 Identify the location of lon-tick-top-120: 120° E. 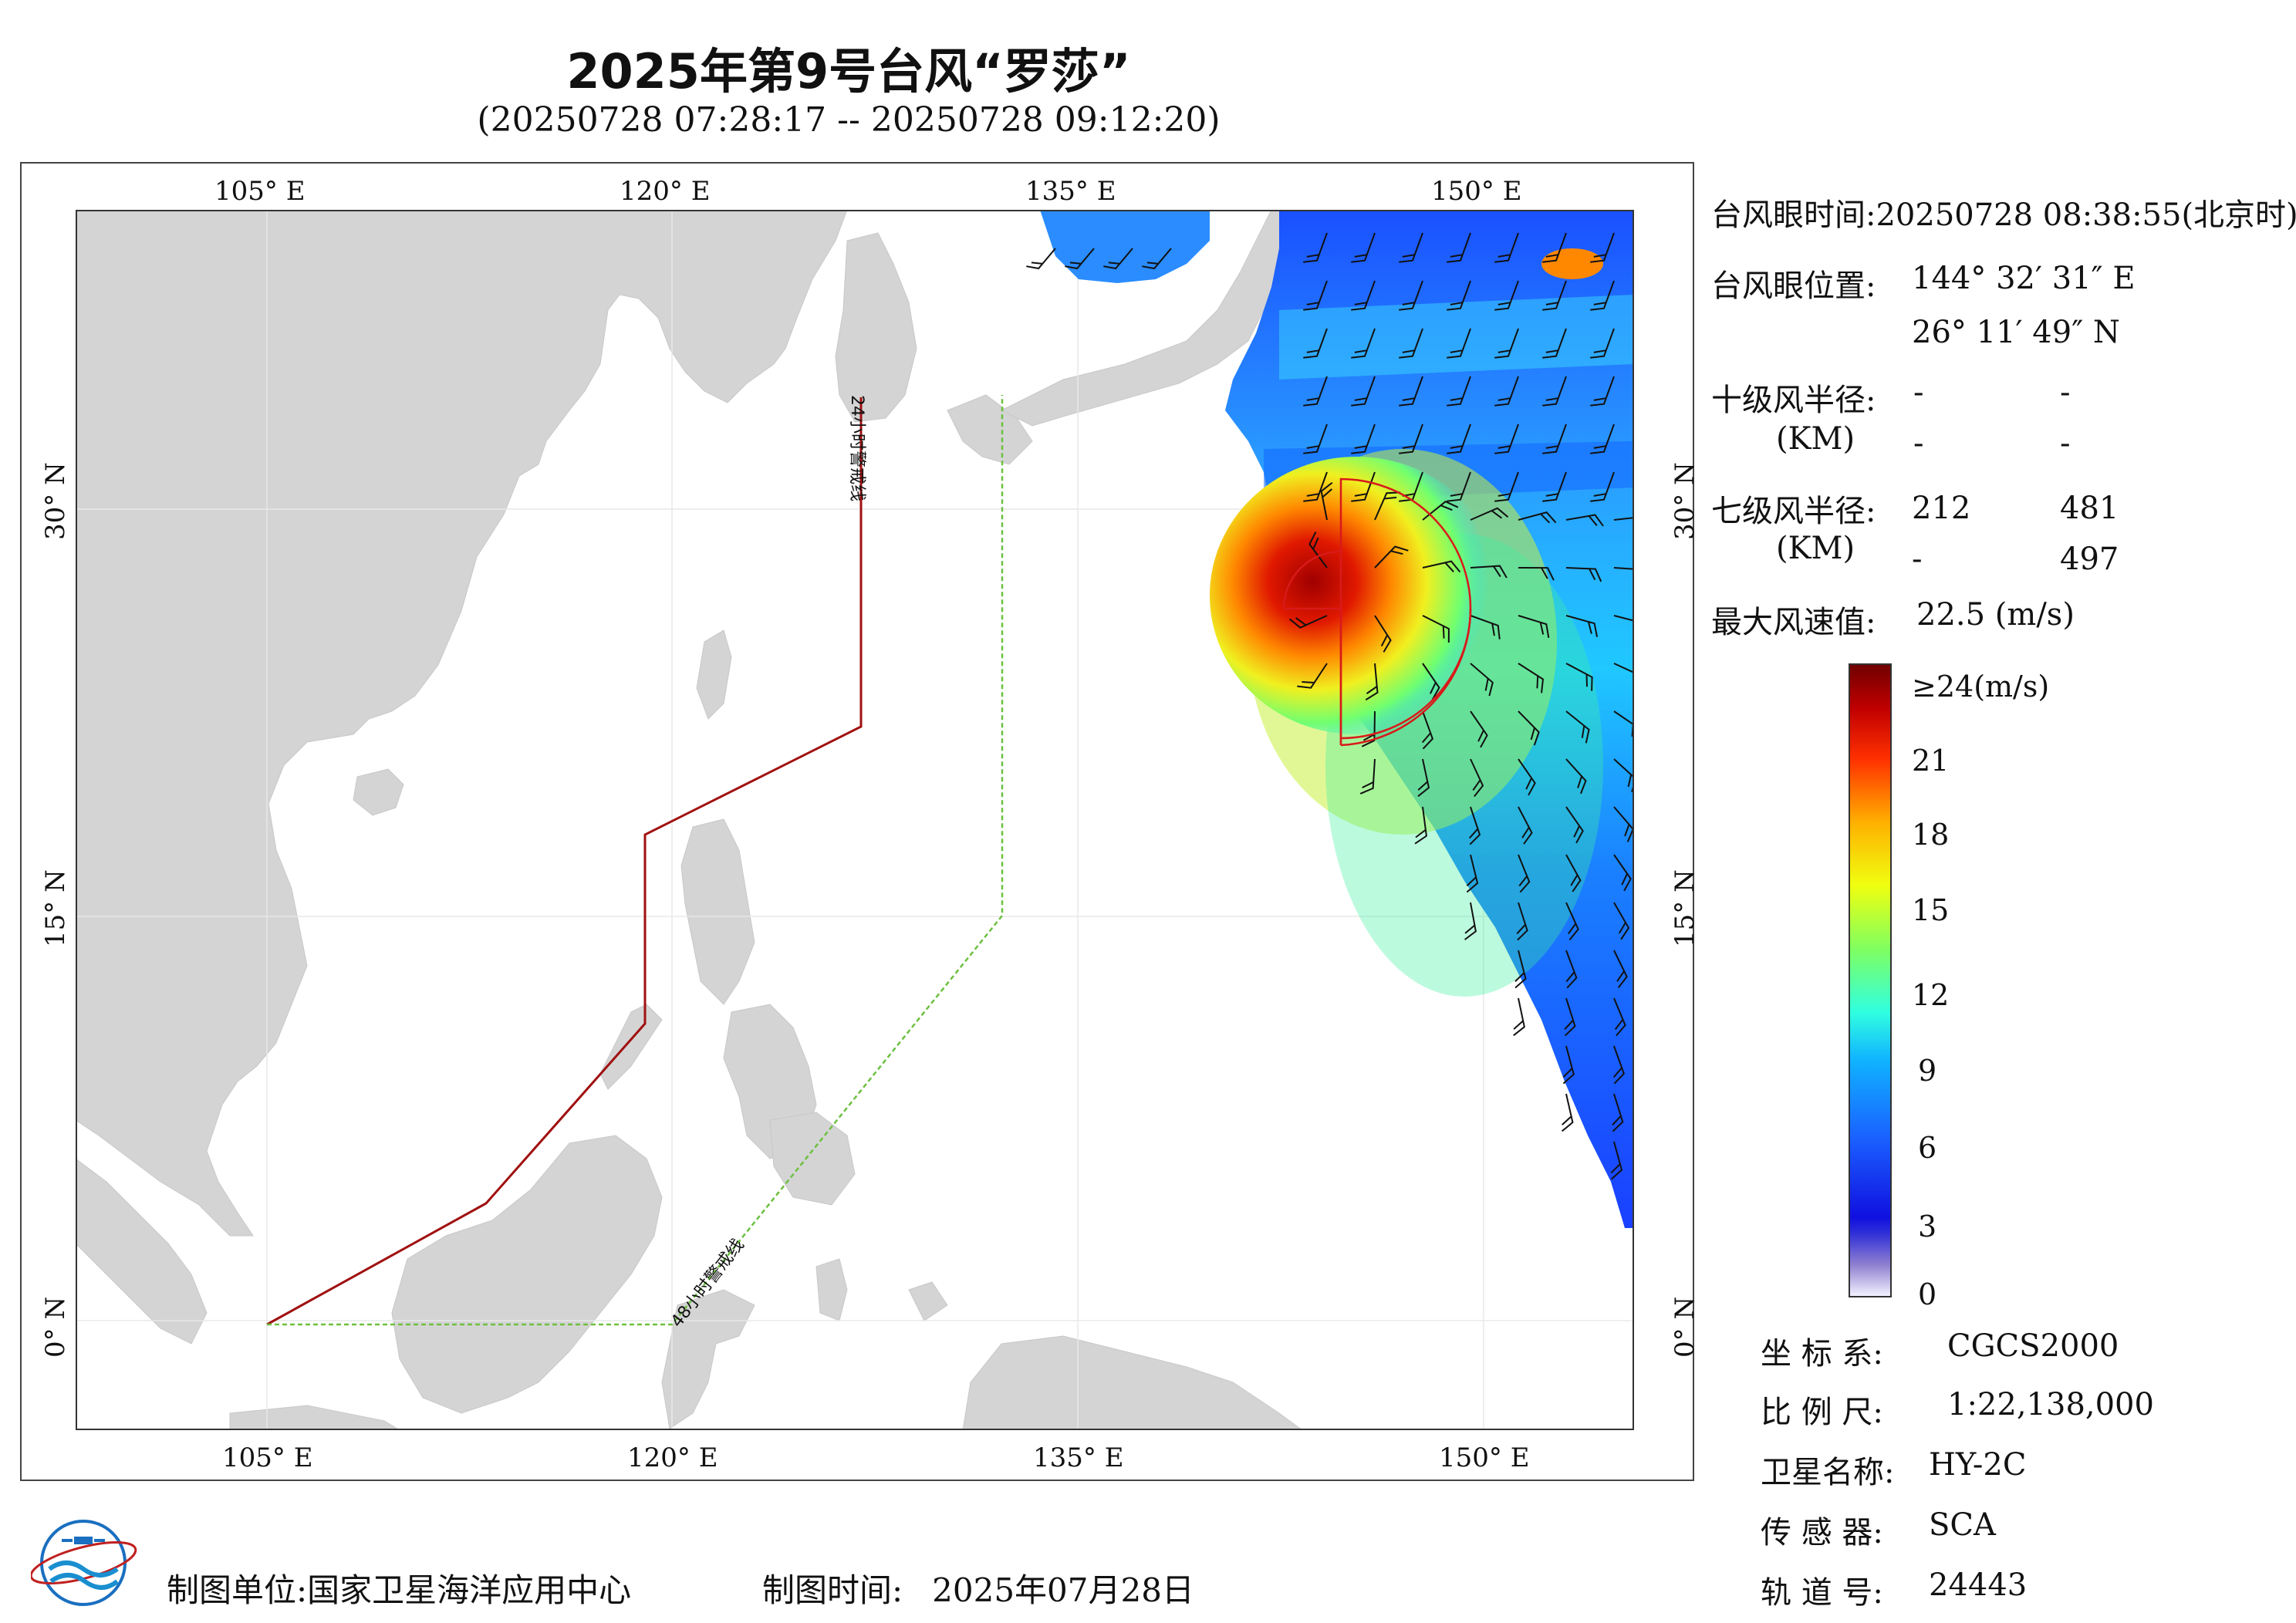
(665, 191).